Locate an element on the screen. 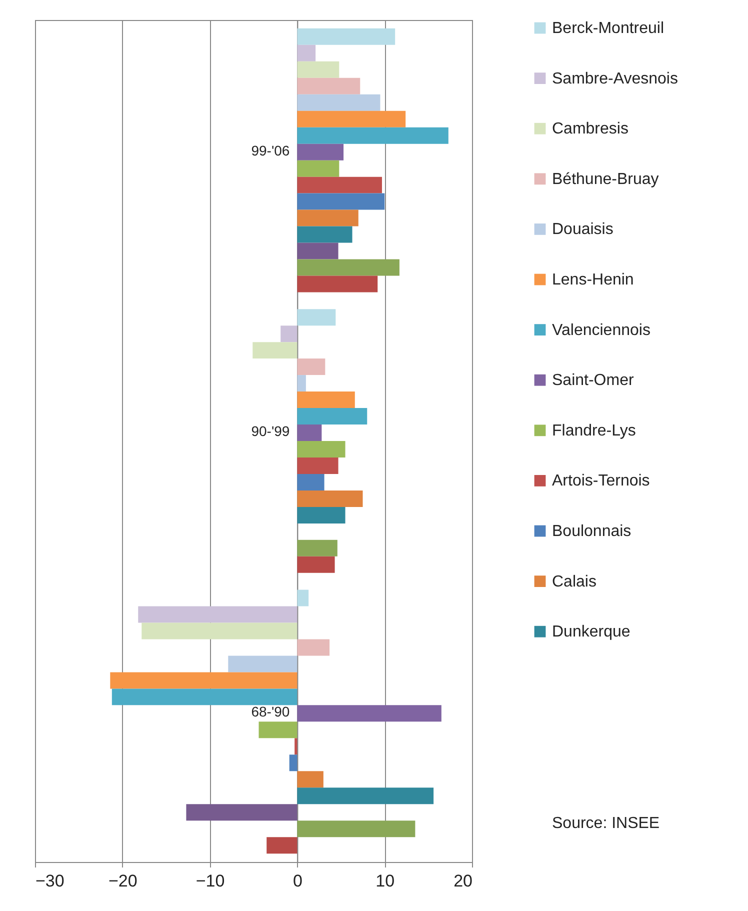 The image size is (748, 911). legend-label: Dunkerque is located at coordinates (591, 632).